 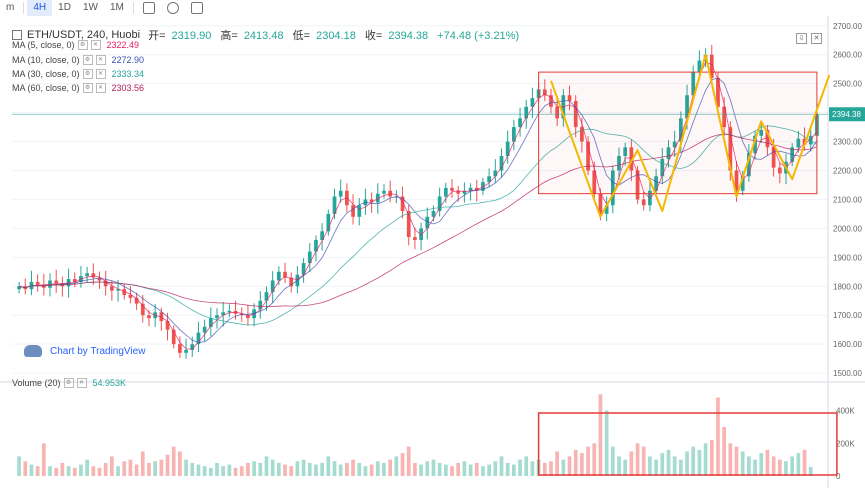 What do you see at coordinates (116, 7) in the screenshot?
I see `timeframe-1m: 1M` at bounding box center [116, 7].